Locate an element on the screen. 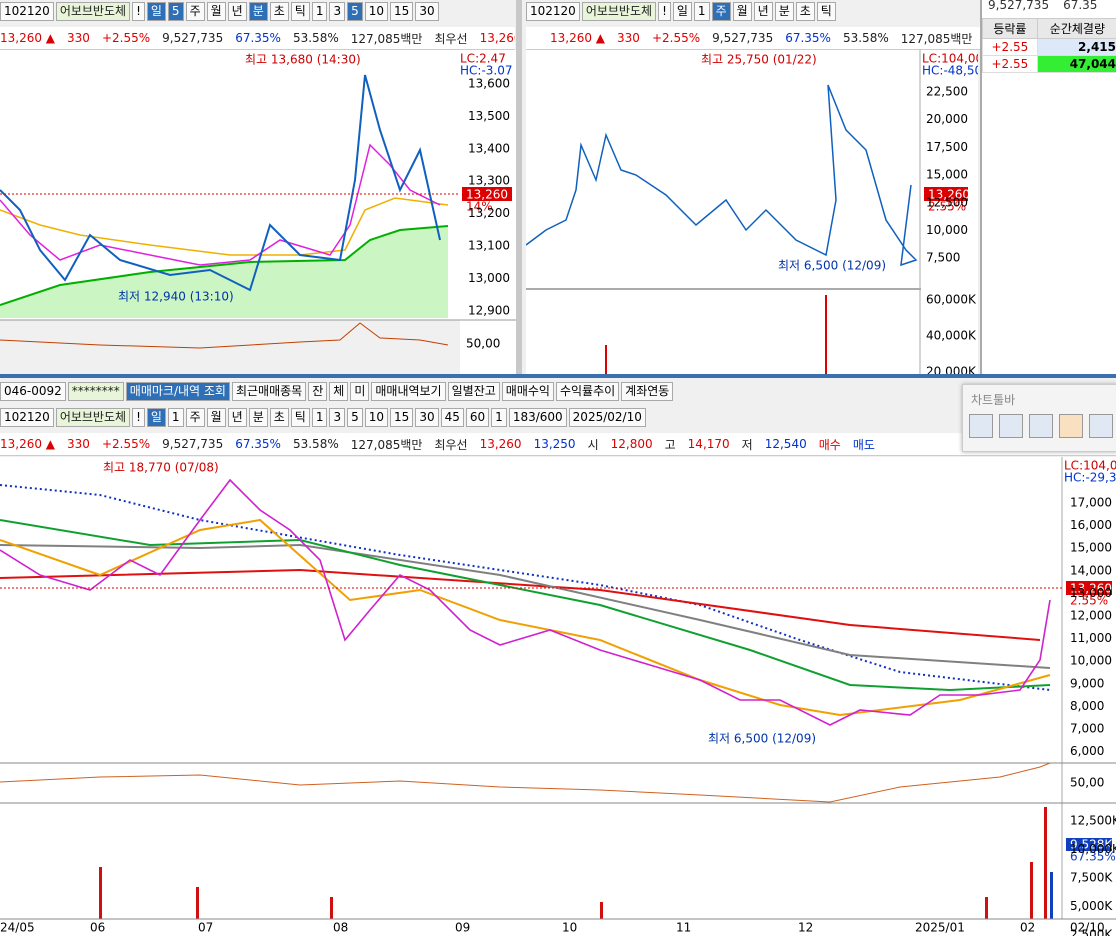  axis-label: 8,000 is located at coordinates (1087, 706).